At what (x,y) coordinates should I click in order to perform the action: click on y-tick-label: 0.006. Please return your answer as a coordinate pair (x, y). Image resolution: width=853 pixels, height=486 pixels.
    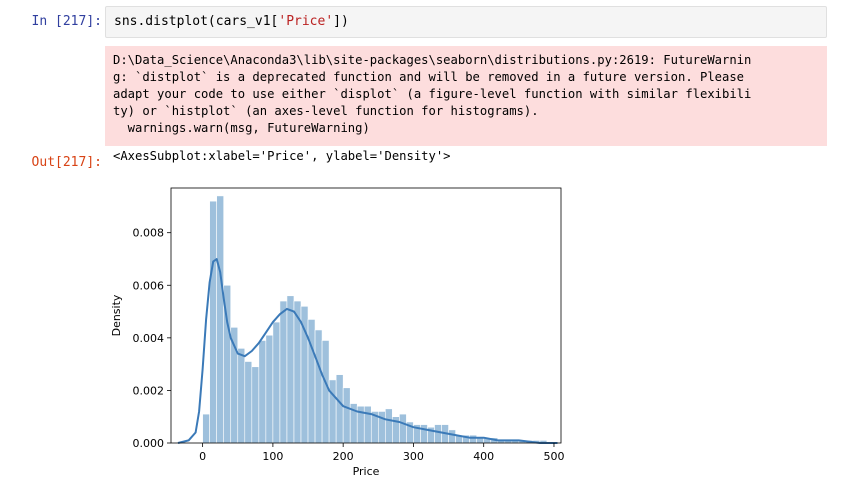
    Looking at the image, I should click on (149, 285).